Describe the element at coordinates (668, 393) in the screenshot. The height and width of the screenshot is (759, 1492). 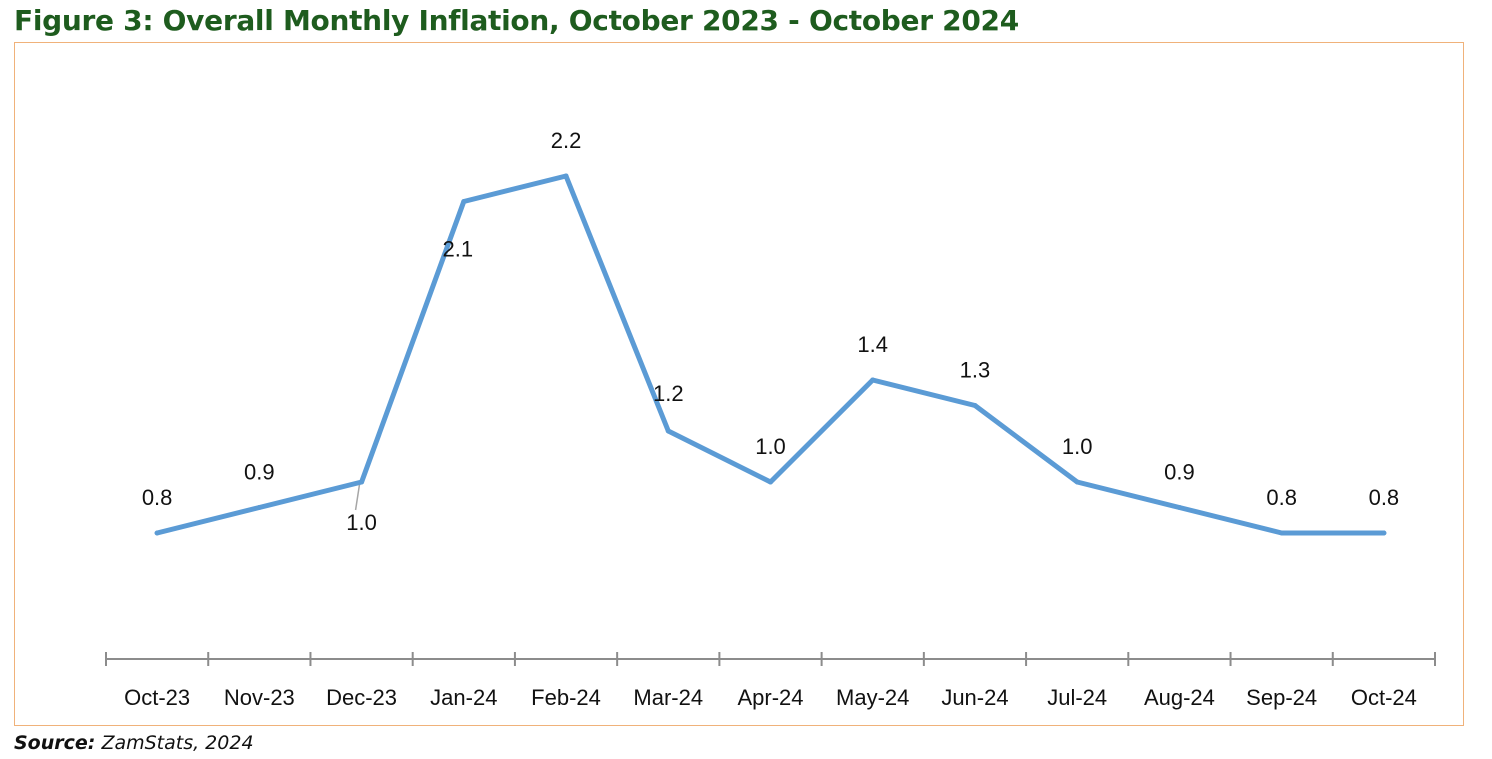
I see `data-label-mar-24: 1.2` at that location.